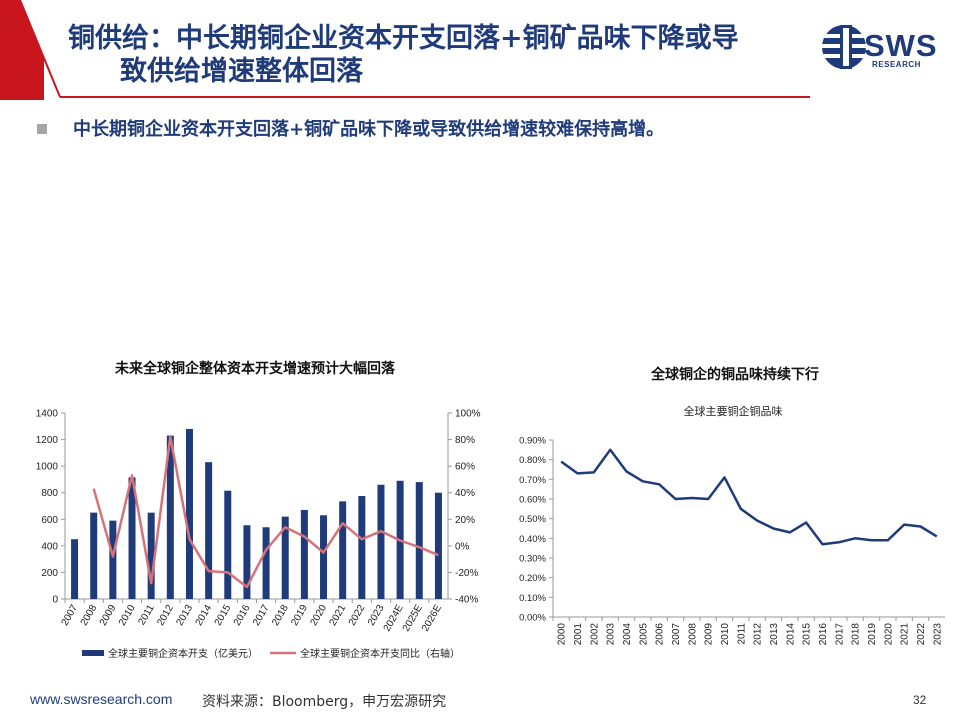 This screenshot has height=720, width=960. I want to click on chart2-y-tick-label: 0.90%, so click(532, 441).